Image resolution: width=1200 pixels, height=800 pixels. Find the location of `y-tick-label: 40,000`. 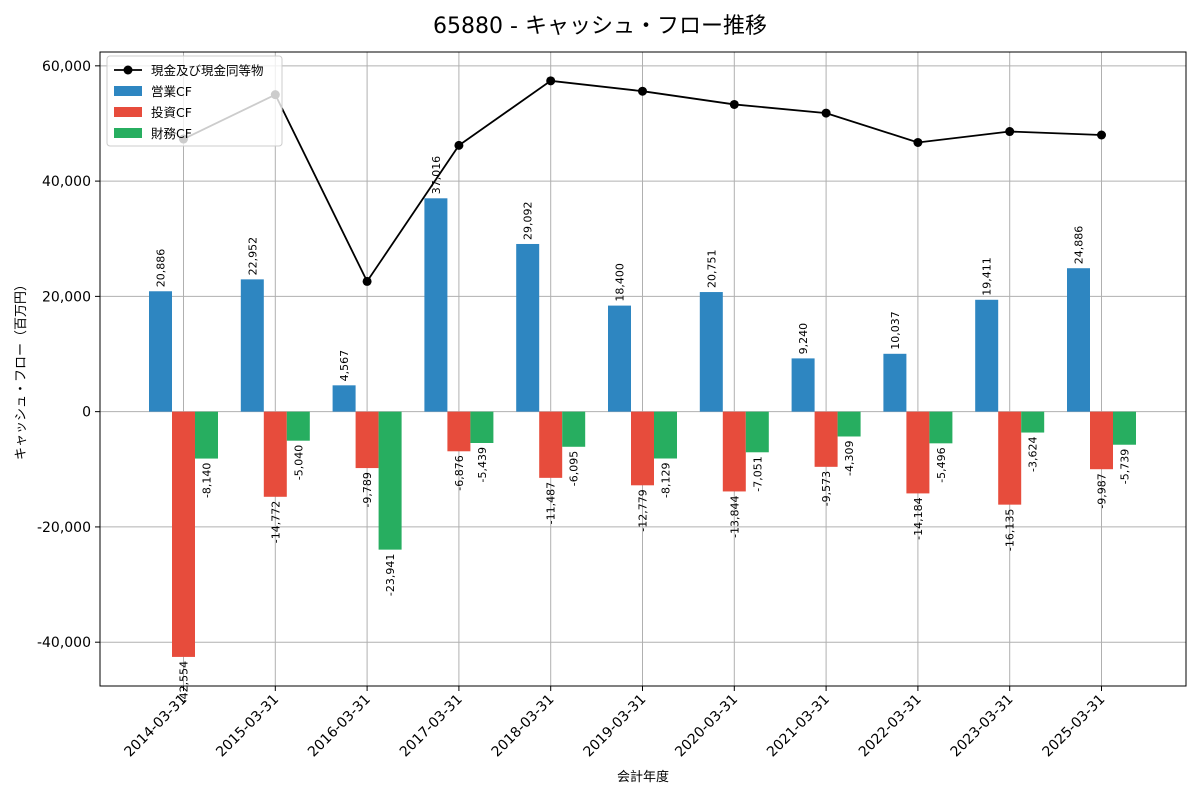

y-tick-label: 40,000 is located at coordinates (66, 182).